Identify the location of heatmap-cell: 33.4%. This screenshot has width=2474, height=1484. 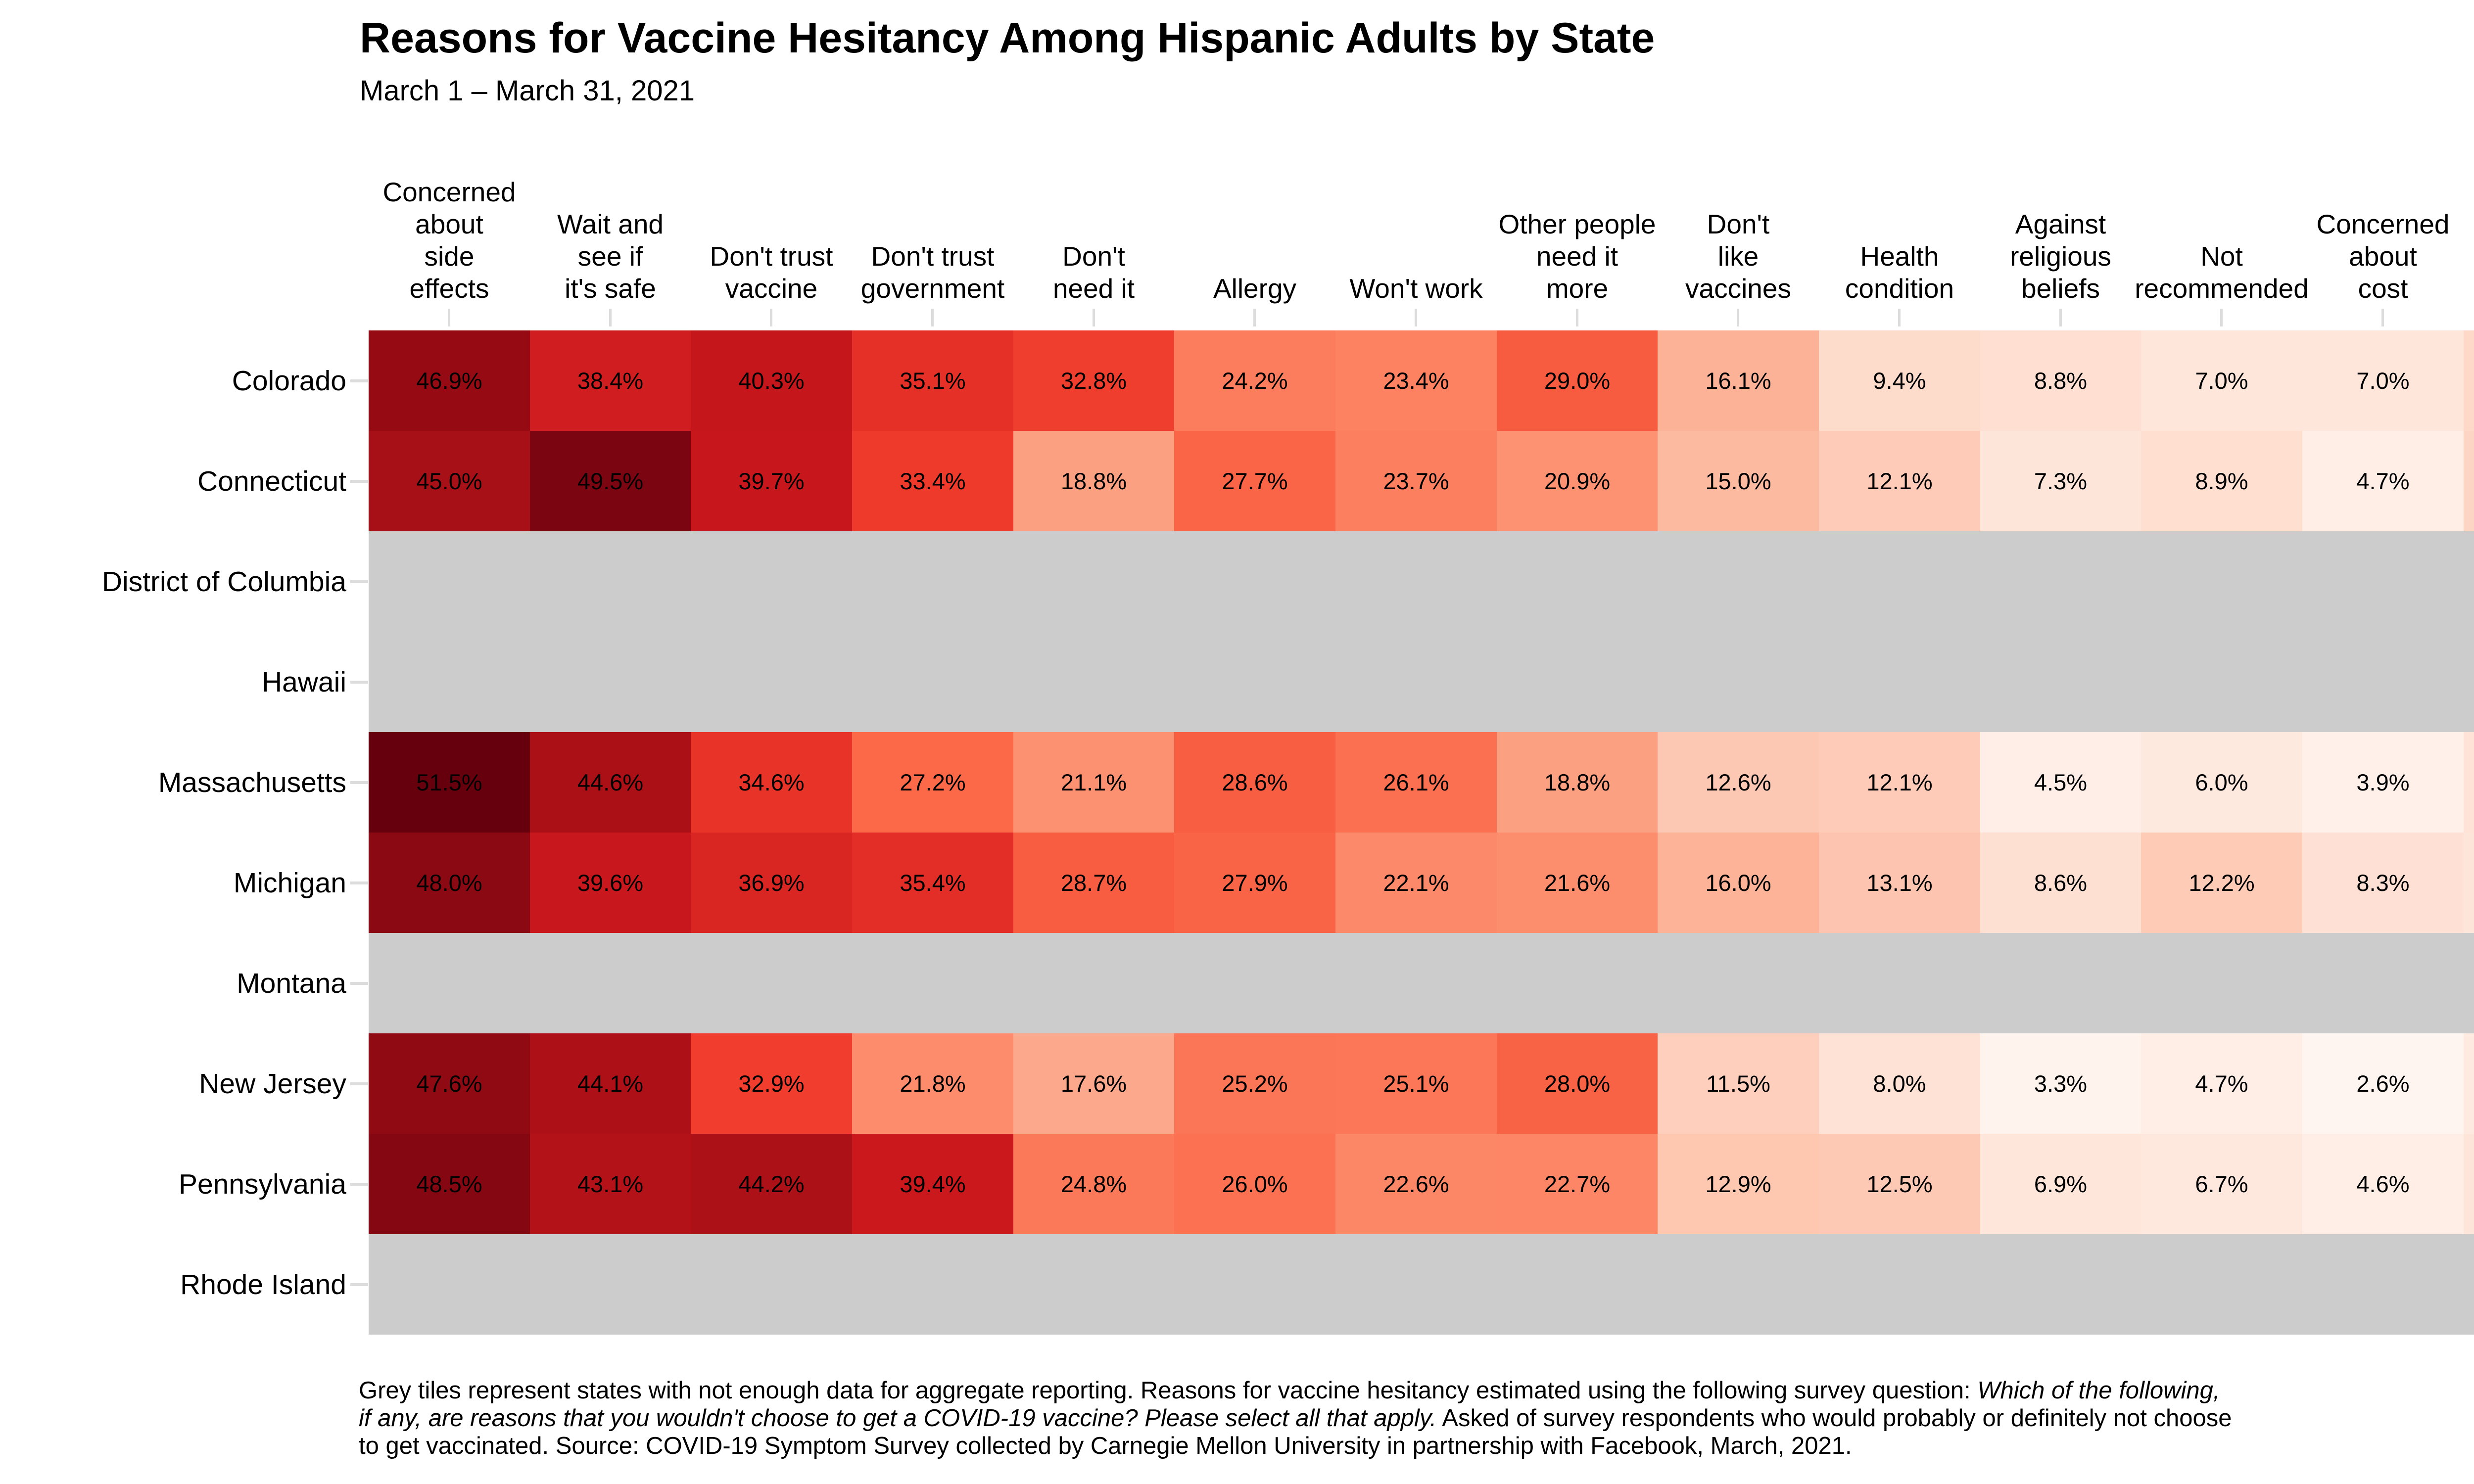
(933, 481).